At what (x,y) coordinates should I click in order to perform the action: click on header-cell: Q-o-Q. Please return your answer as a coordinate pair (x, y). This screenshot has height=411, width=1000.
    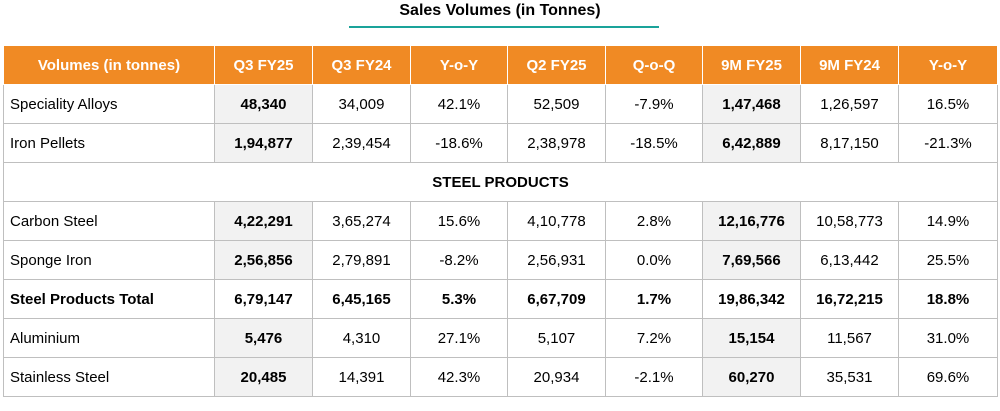
    Looking at the image, I should click on (654, 65).